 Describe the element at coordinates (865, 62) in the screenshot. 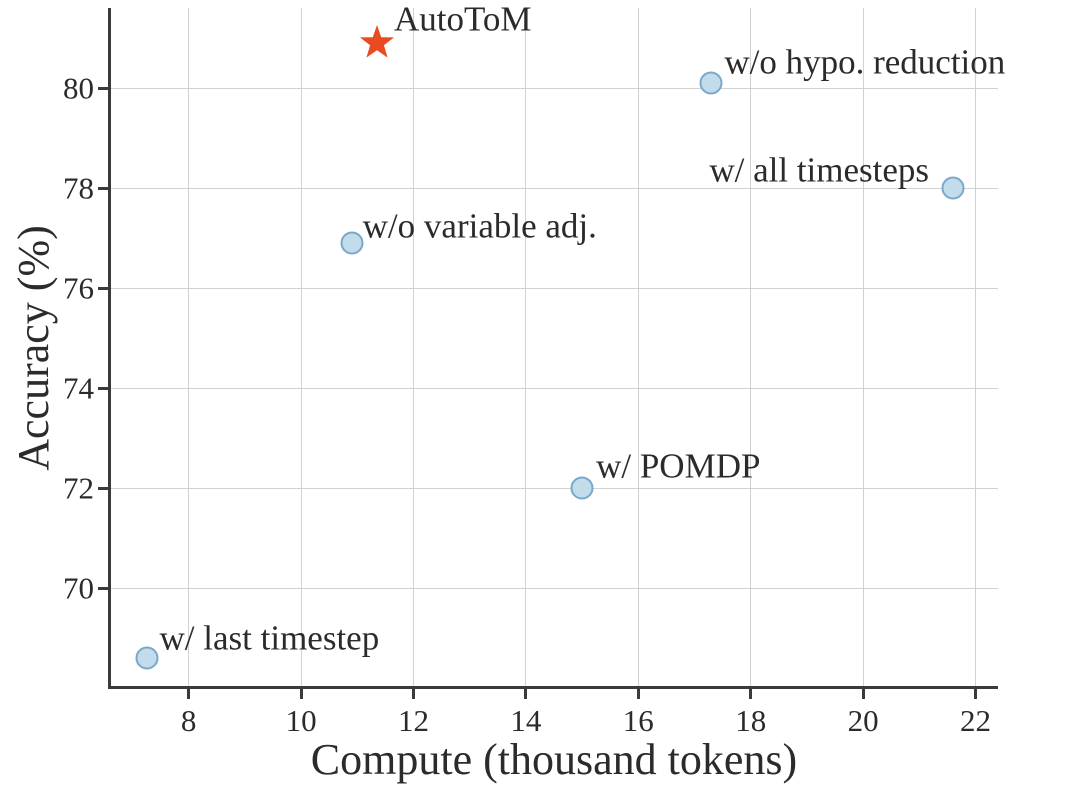

I see `data-point-label-w-o-hypo-reduction: w/o hypo. reduction` at that location.